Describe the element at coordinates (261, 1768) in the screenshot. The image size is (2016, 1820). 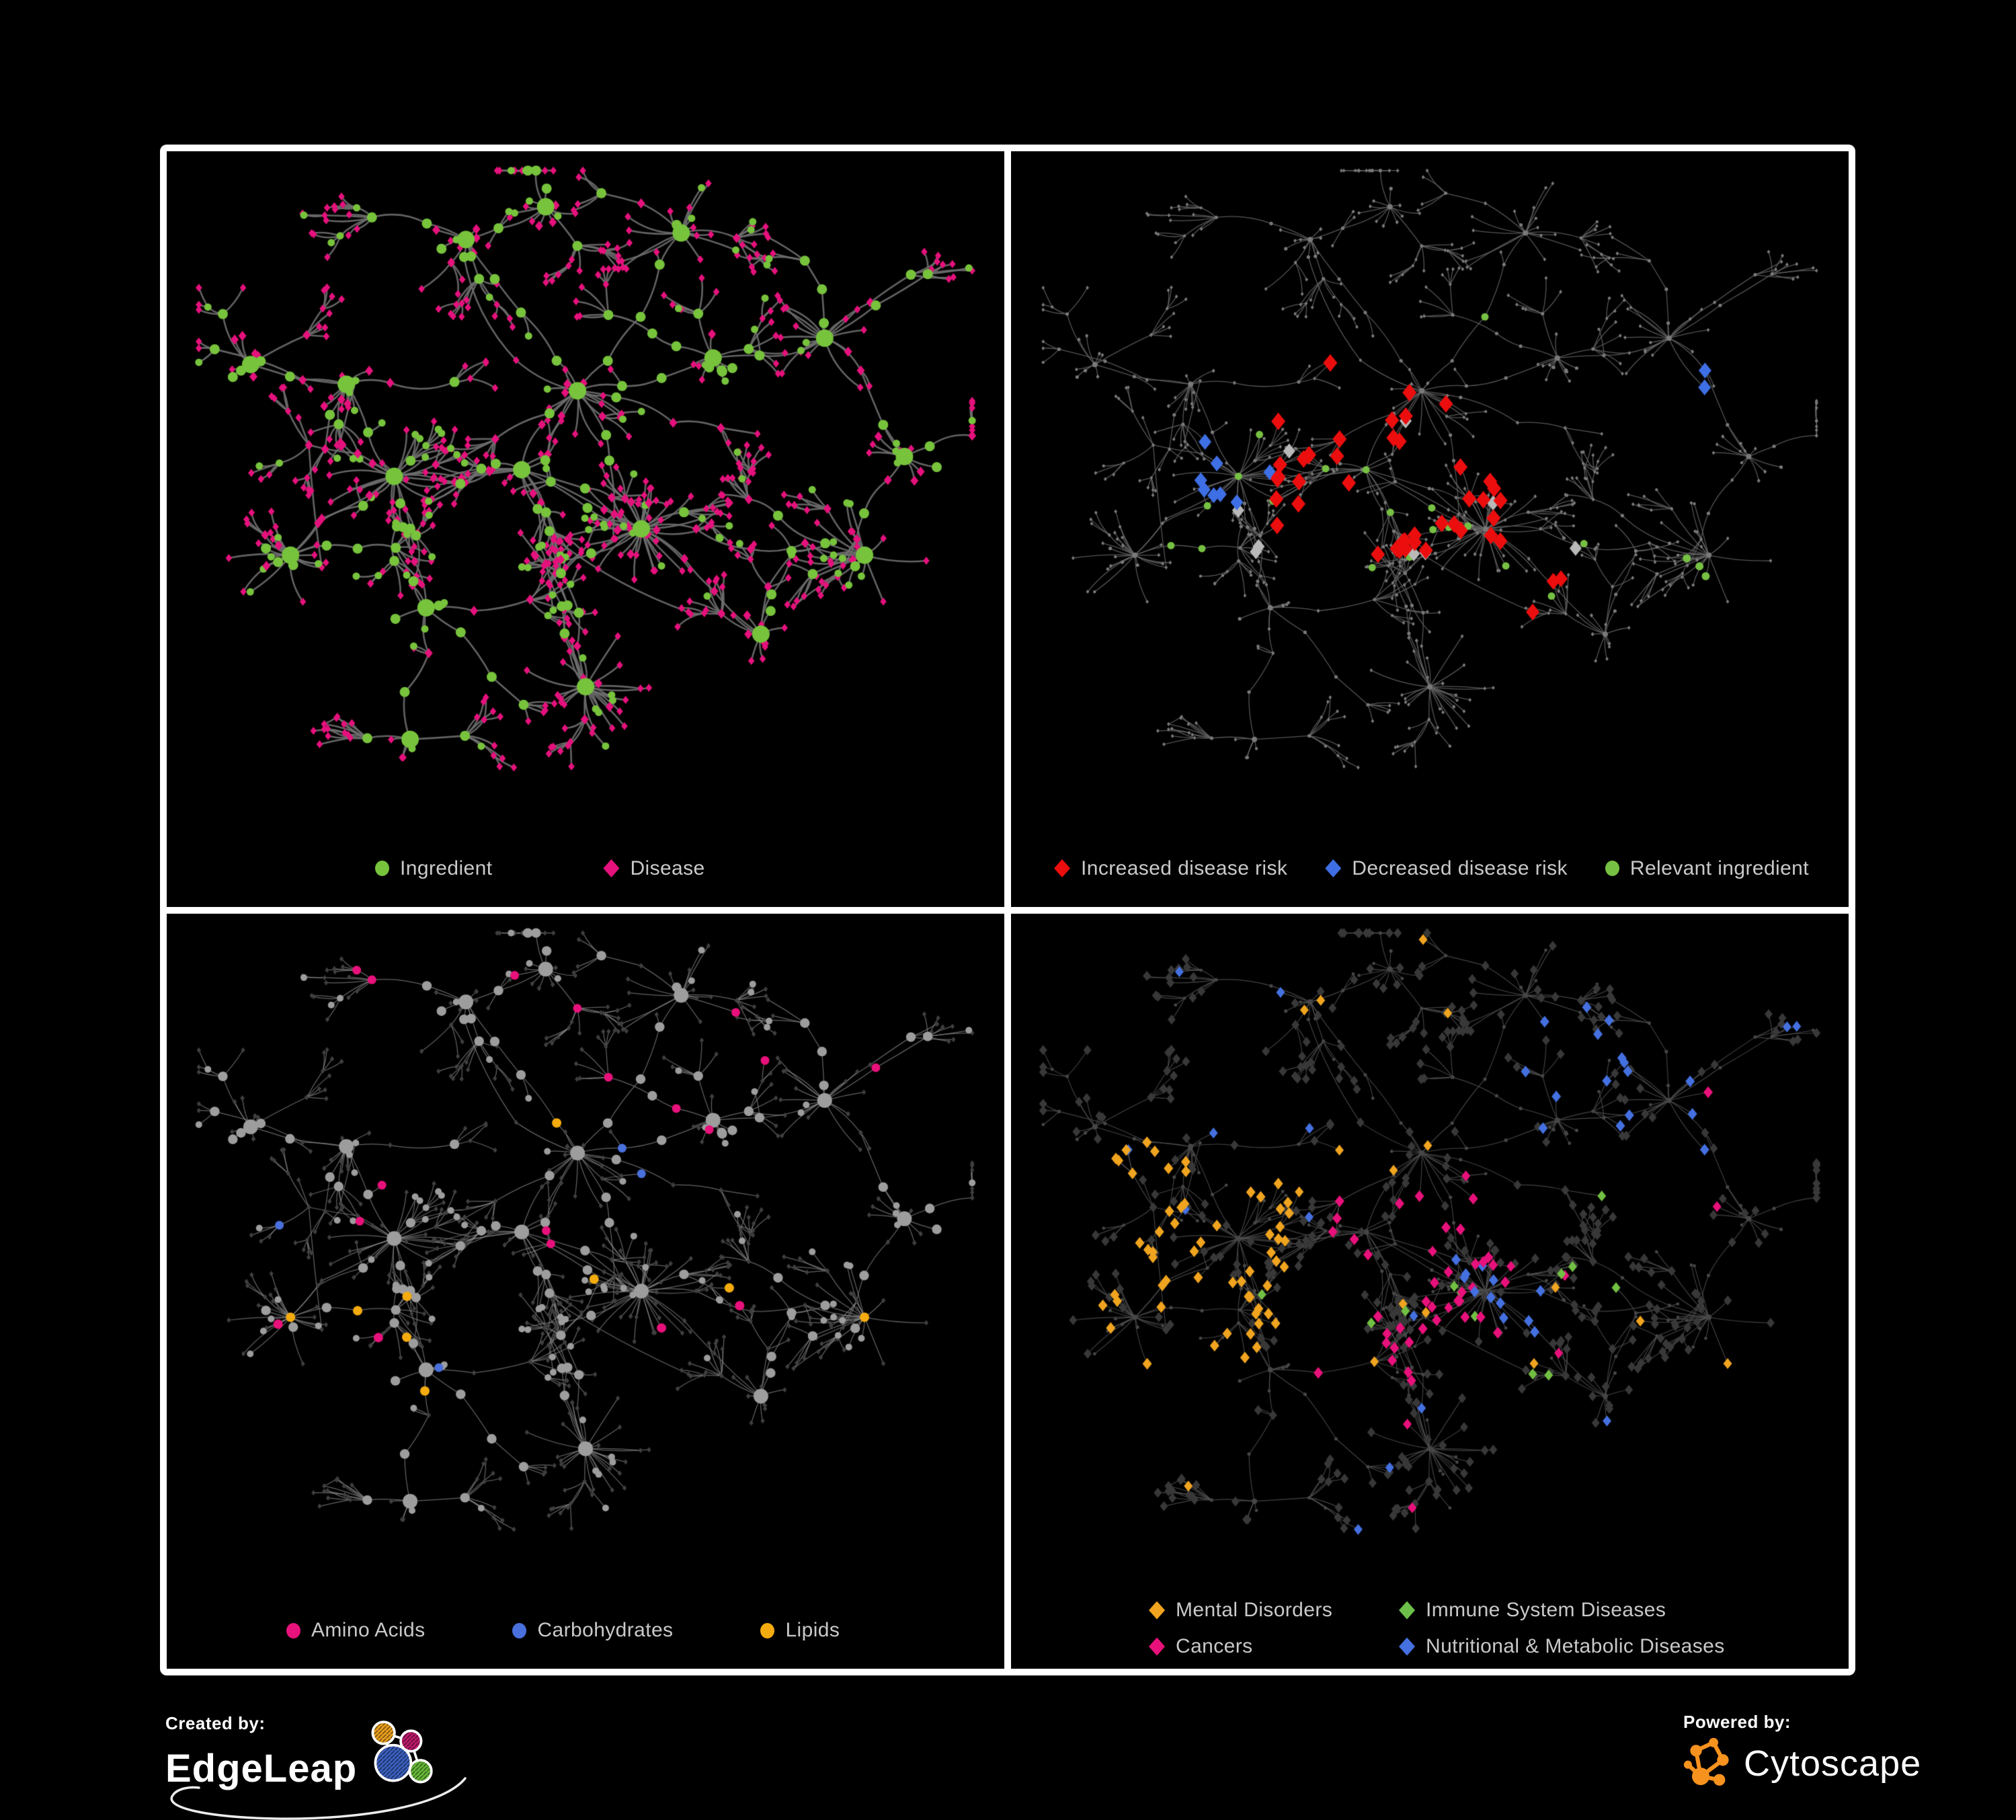
I see `edgeleap-brand-name: EdgeLeap` at that location.